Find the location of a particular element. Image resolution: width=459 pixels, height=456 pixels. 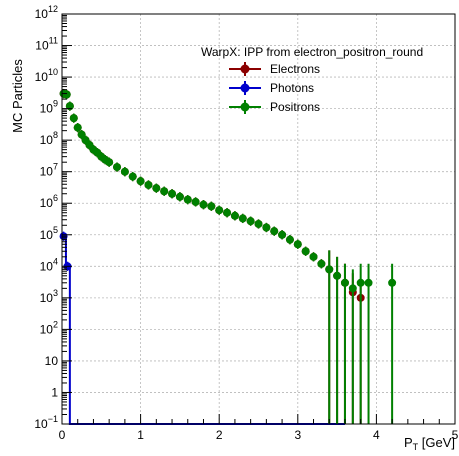

x-axis-title: PT [GeV] is located at coordinates (429, 443).